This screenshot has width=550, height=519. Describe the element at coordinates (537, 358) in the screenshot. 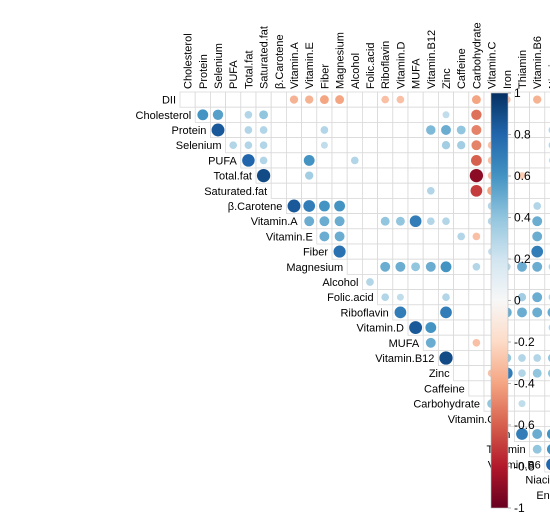

I see `corr-circle-vitamin-b12-vitamin-b6` at that location.